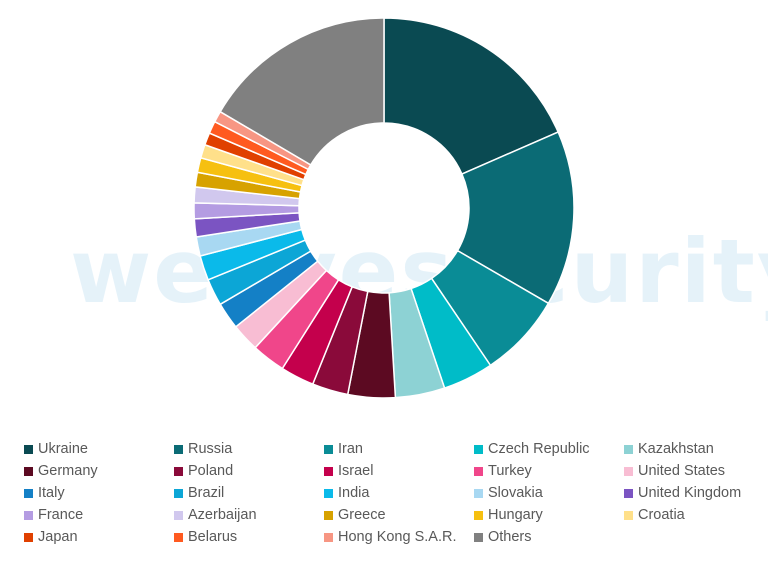  What do you see at coordinates (399, 515) in the screenshot?
I see `legend-item: Greece` at bounding box center [399, 515].